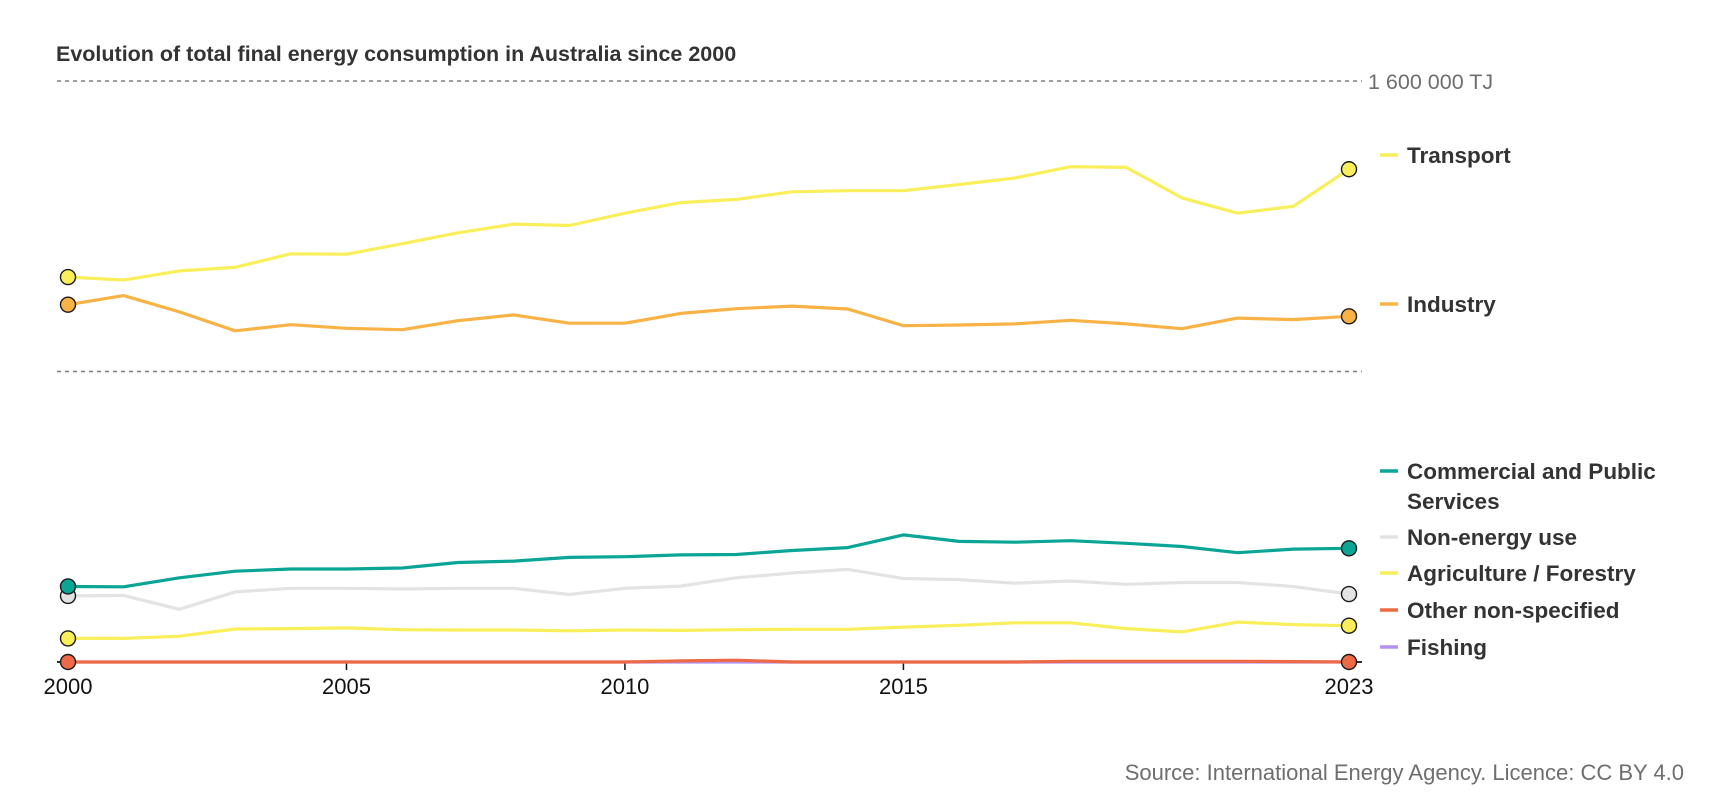 Image resolution: width=1720 pixels, height=800 pixels. Describe the element at coordinates (903, 686) in the screenshot. I see `x-tick-label: 2015` at that location.